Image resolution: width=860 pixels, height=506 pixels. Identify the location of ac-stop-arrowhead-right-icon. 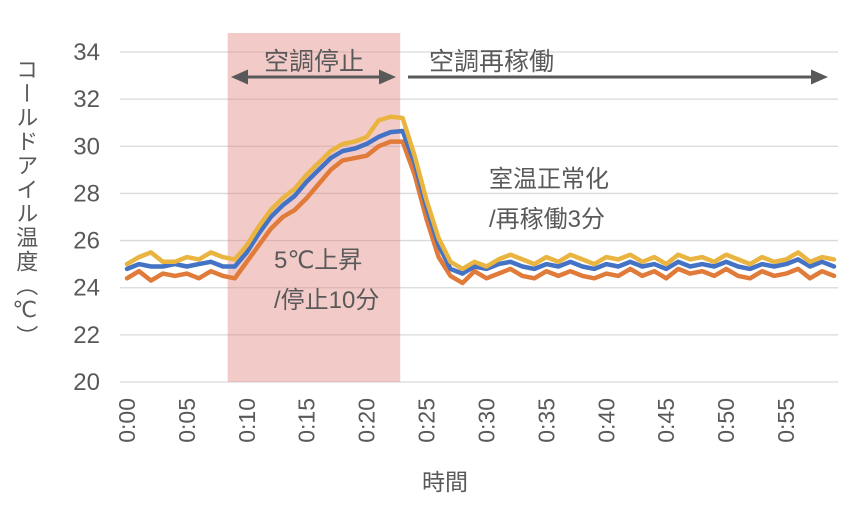
(387, 77).